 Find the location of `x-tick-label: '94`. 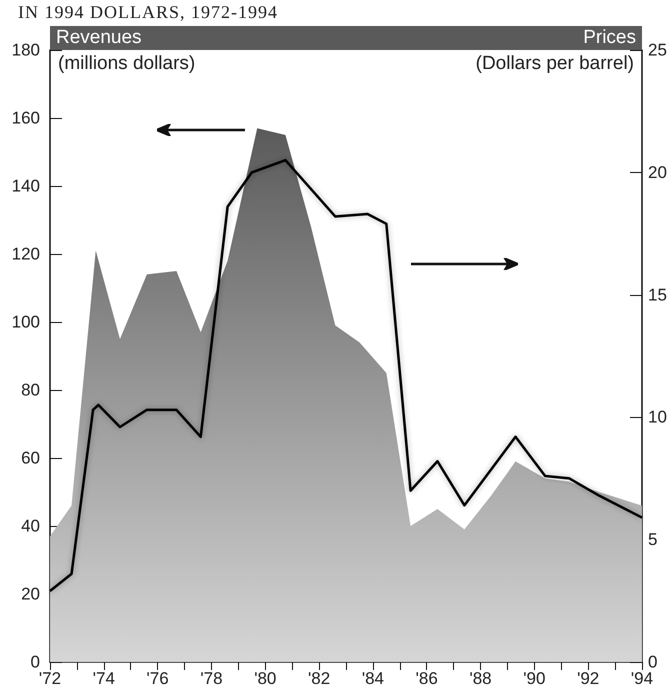

x-tick-label: '94 is located at coordinates (642, 678).